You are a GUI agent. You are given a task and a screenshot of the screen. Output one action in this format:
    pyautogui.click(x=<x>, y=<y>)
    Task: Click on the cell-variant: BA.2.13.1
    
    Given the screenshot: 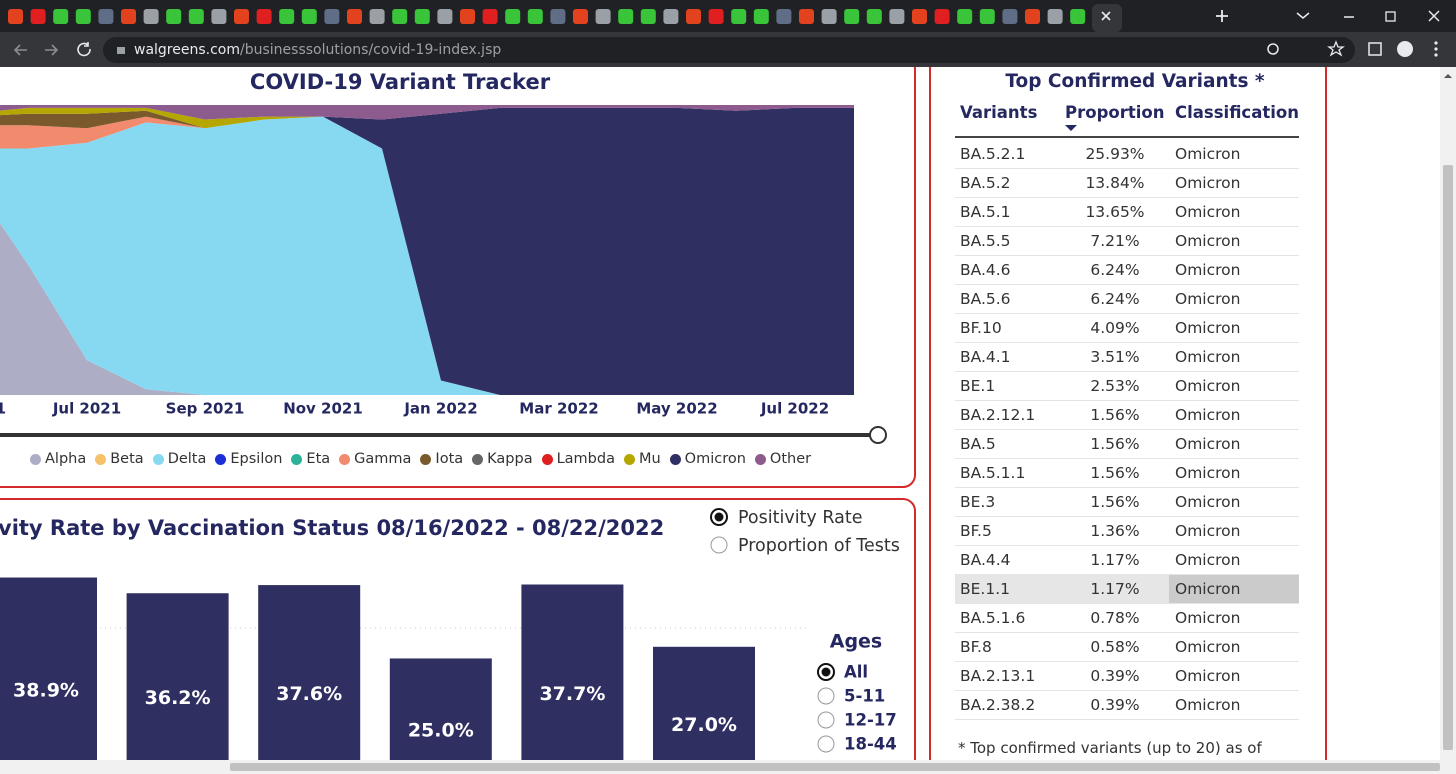 What is the action you would take?
    pyautogui.click(x=998, y=676)
    